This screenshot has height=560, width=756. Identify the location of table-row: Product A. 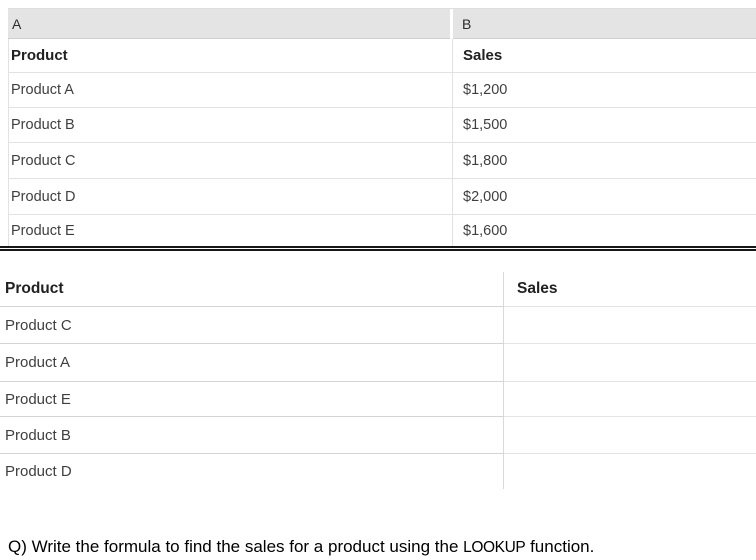
(378, 363).